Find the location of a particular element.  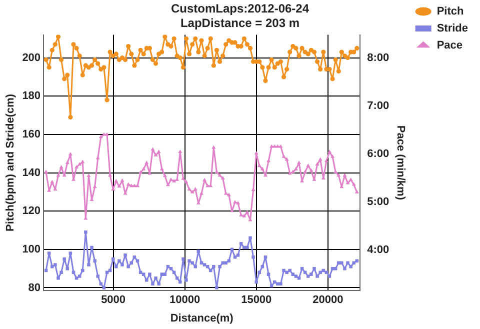

legend-label: Pitch is located at coordinates (450, 12).